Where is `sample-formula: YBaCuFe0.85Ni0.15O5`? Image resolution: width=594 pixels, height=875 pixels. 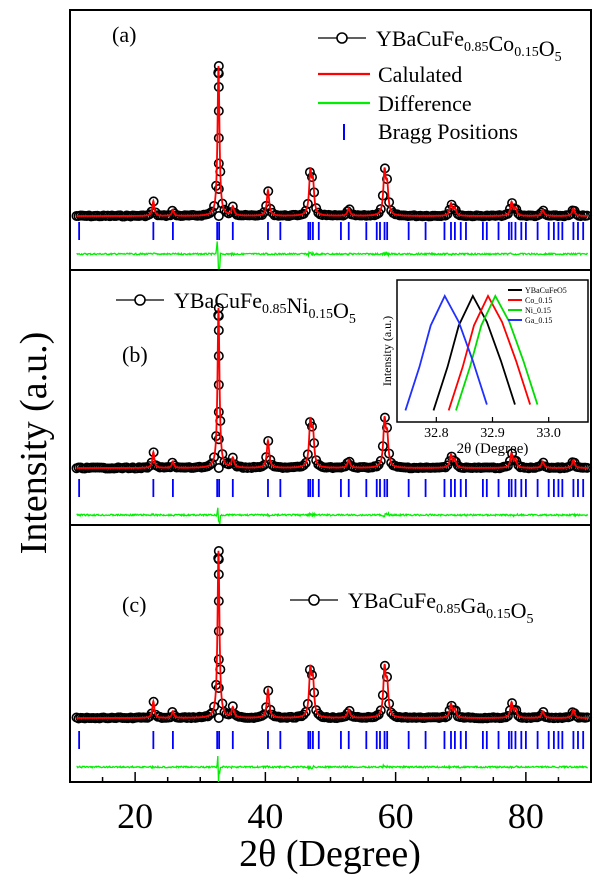 sample-formula: YBaCuFe0.85Ni0.15O5 is located at coordinates (265, 307).